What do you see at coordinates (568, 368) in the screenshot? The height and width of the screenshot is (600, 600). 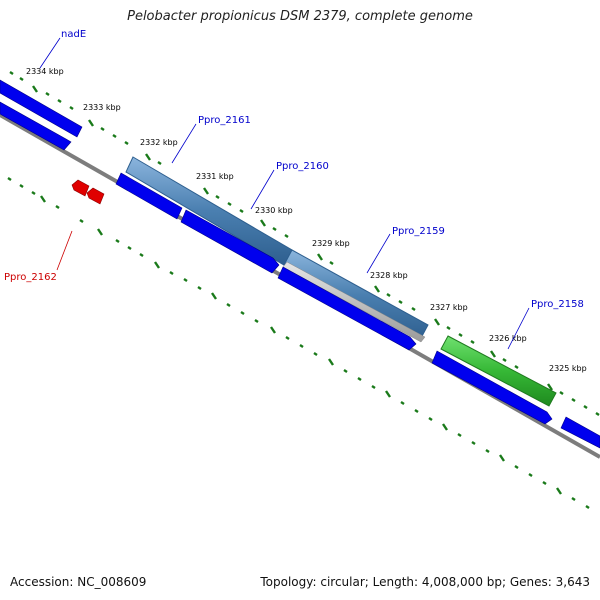 I see `tick-label-2325: 2325 kbp` at bounding box center [568, 368].